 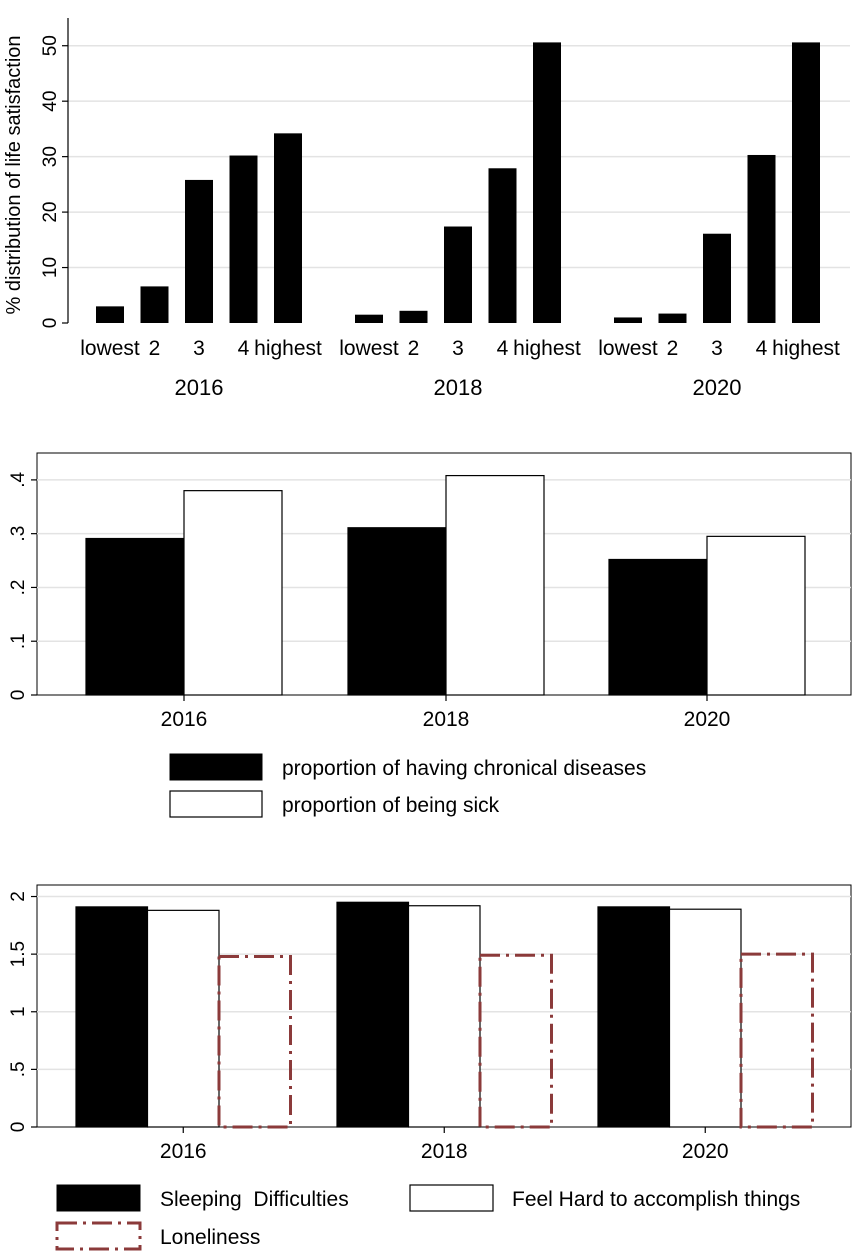 What do you see at coordinates (254, 1199) in the screenshot?
I see `legend-label-sleeping-difficulties: Sleeping Difficulties` at bounding box center [254, 1199].